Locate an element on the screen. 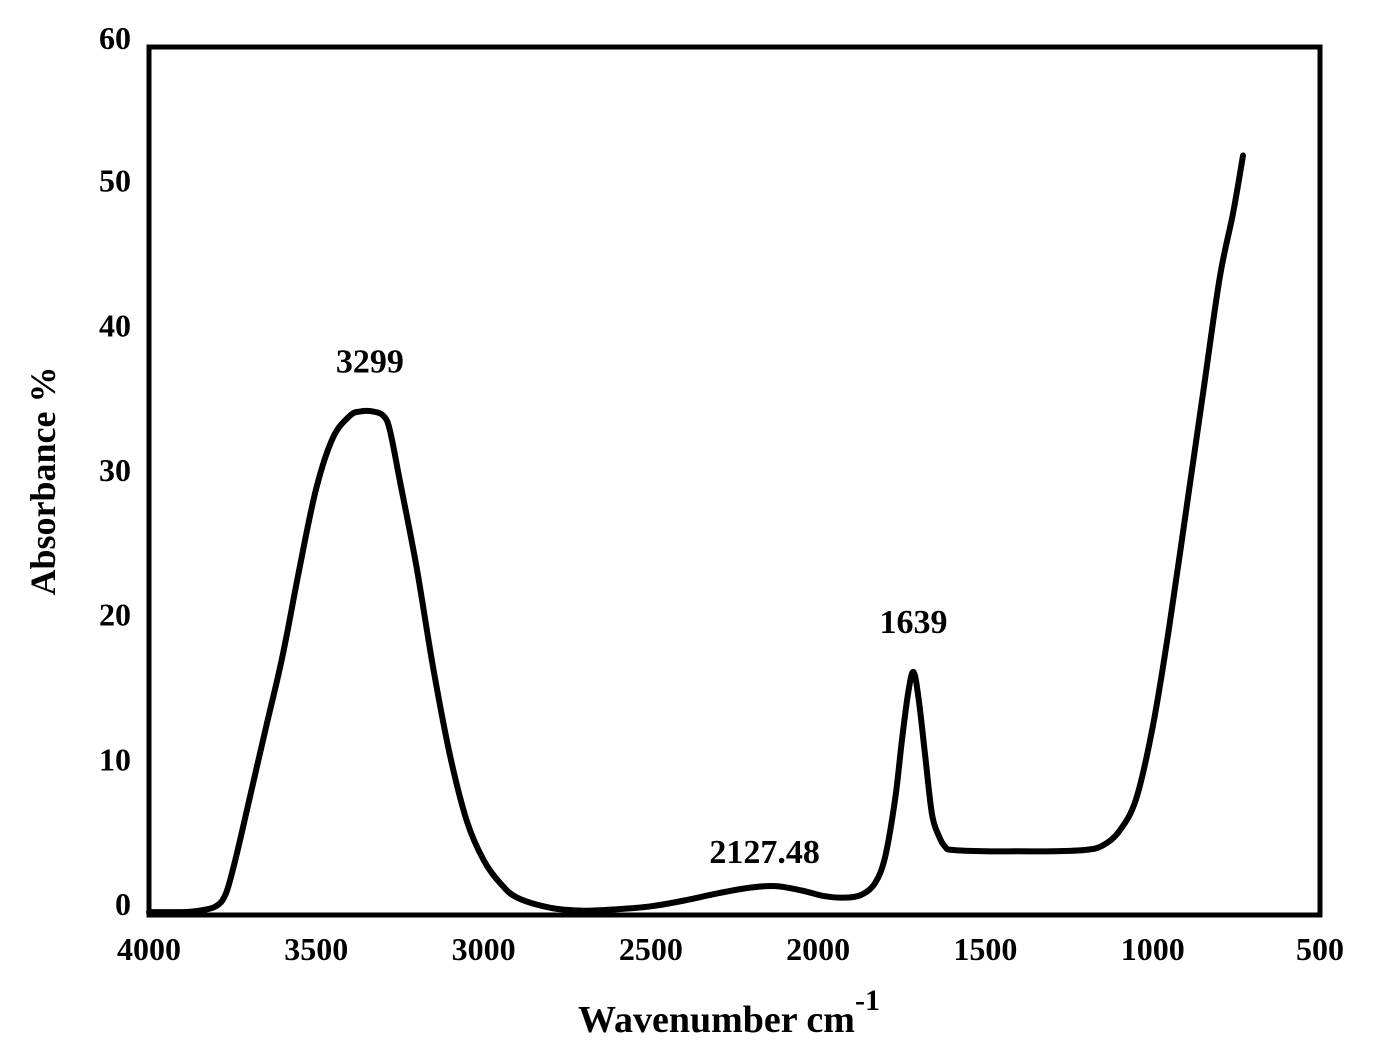 This screenshot has height=1047, width=1380. peak-annotation: 1639 is located at coordinates (913, 622).